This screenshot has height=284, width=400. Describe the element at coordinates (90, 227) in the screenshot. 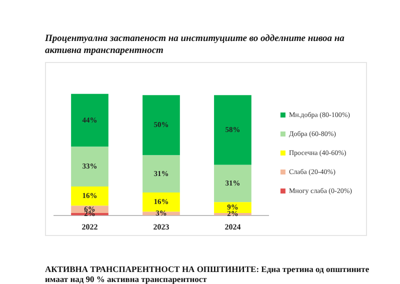

I see `x-tick-label: 2022` at that location.